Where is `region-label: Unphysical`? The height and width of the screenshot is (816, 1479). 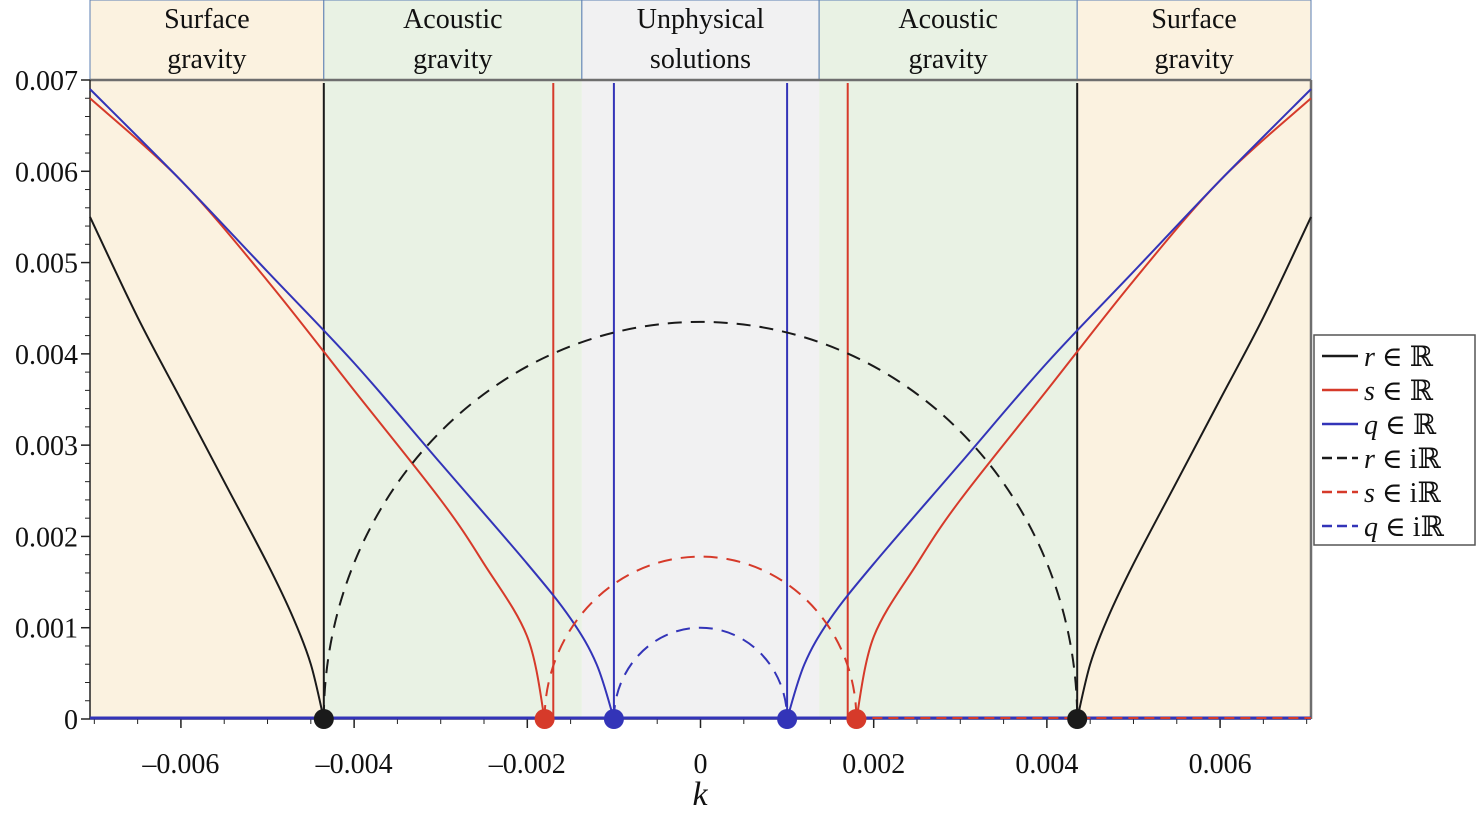
region-label: Unphysical is located at coordinates (701, 19).